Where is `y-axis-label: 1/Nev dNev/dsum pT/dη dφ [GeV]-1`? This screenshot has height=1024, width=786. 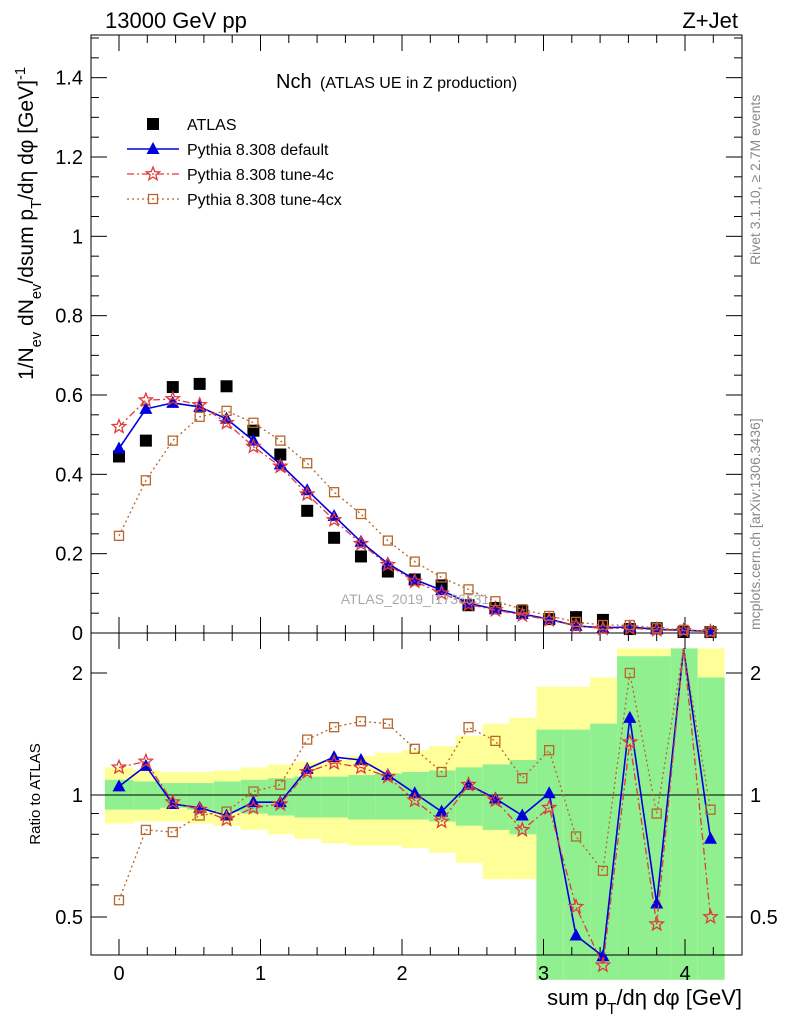 y-axis-label: 1/Nev dNev/dsum pT/dη dφ [GeV]-1 is located at coordinates (29, 223).